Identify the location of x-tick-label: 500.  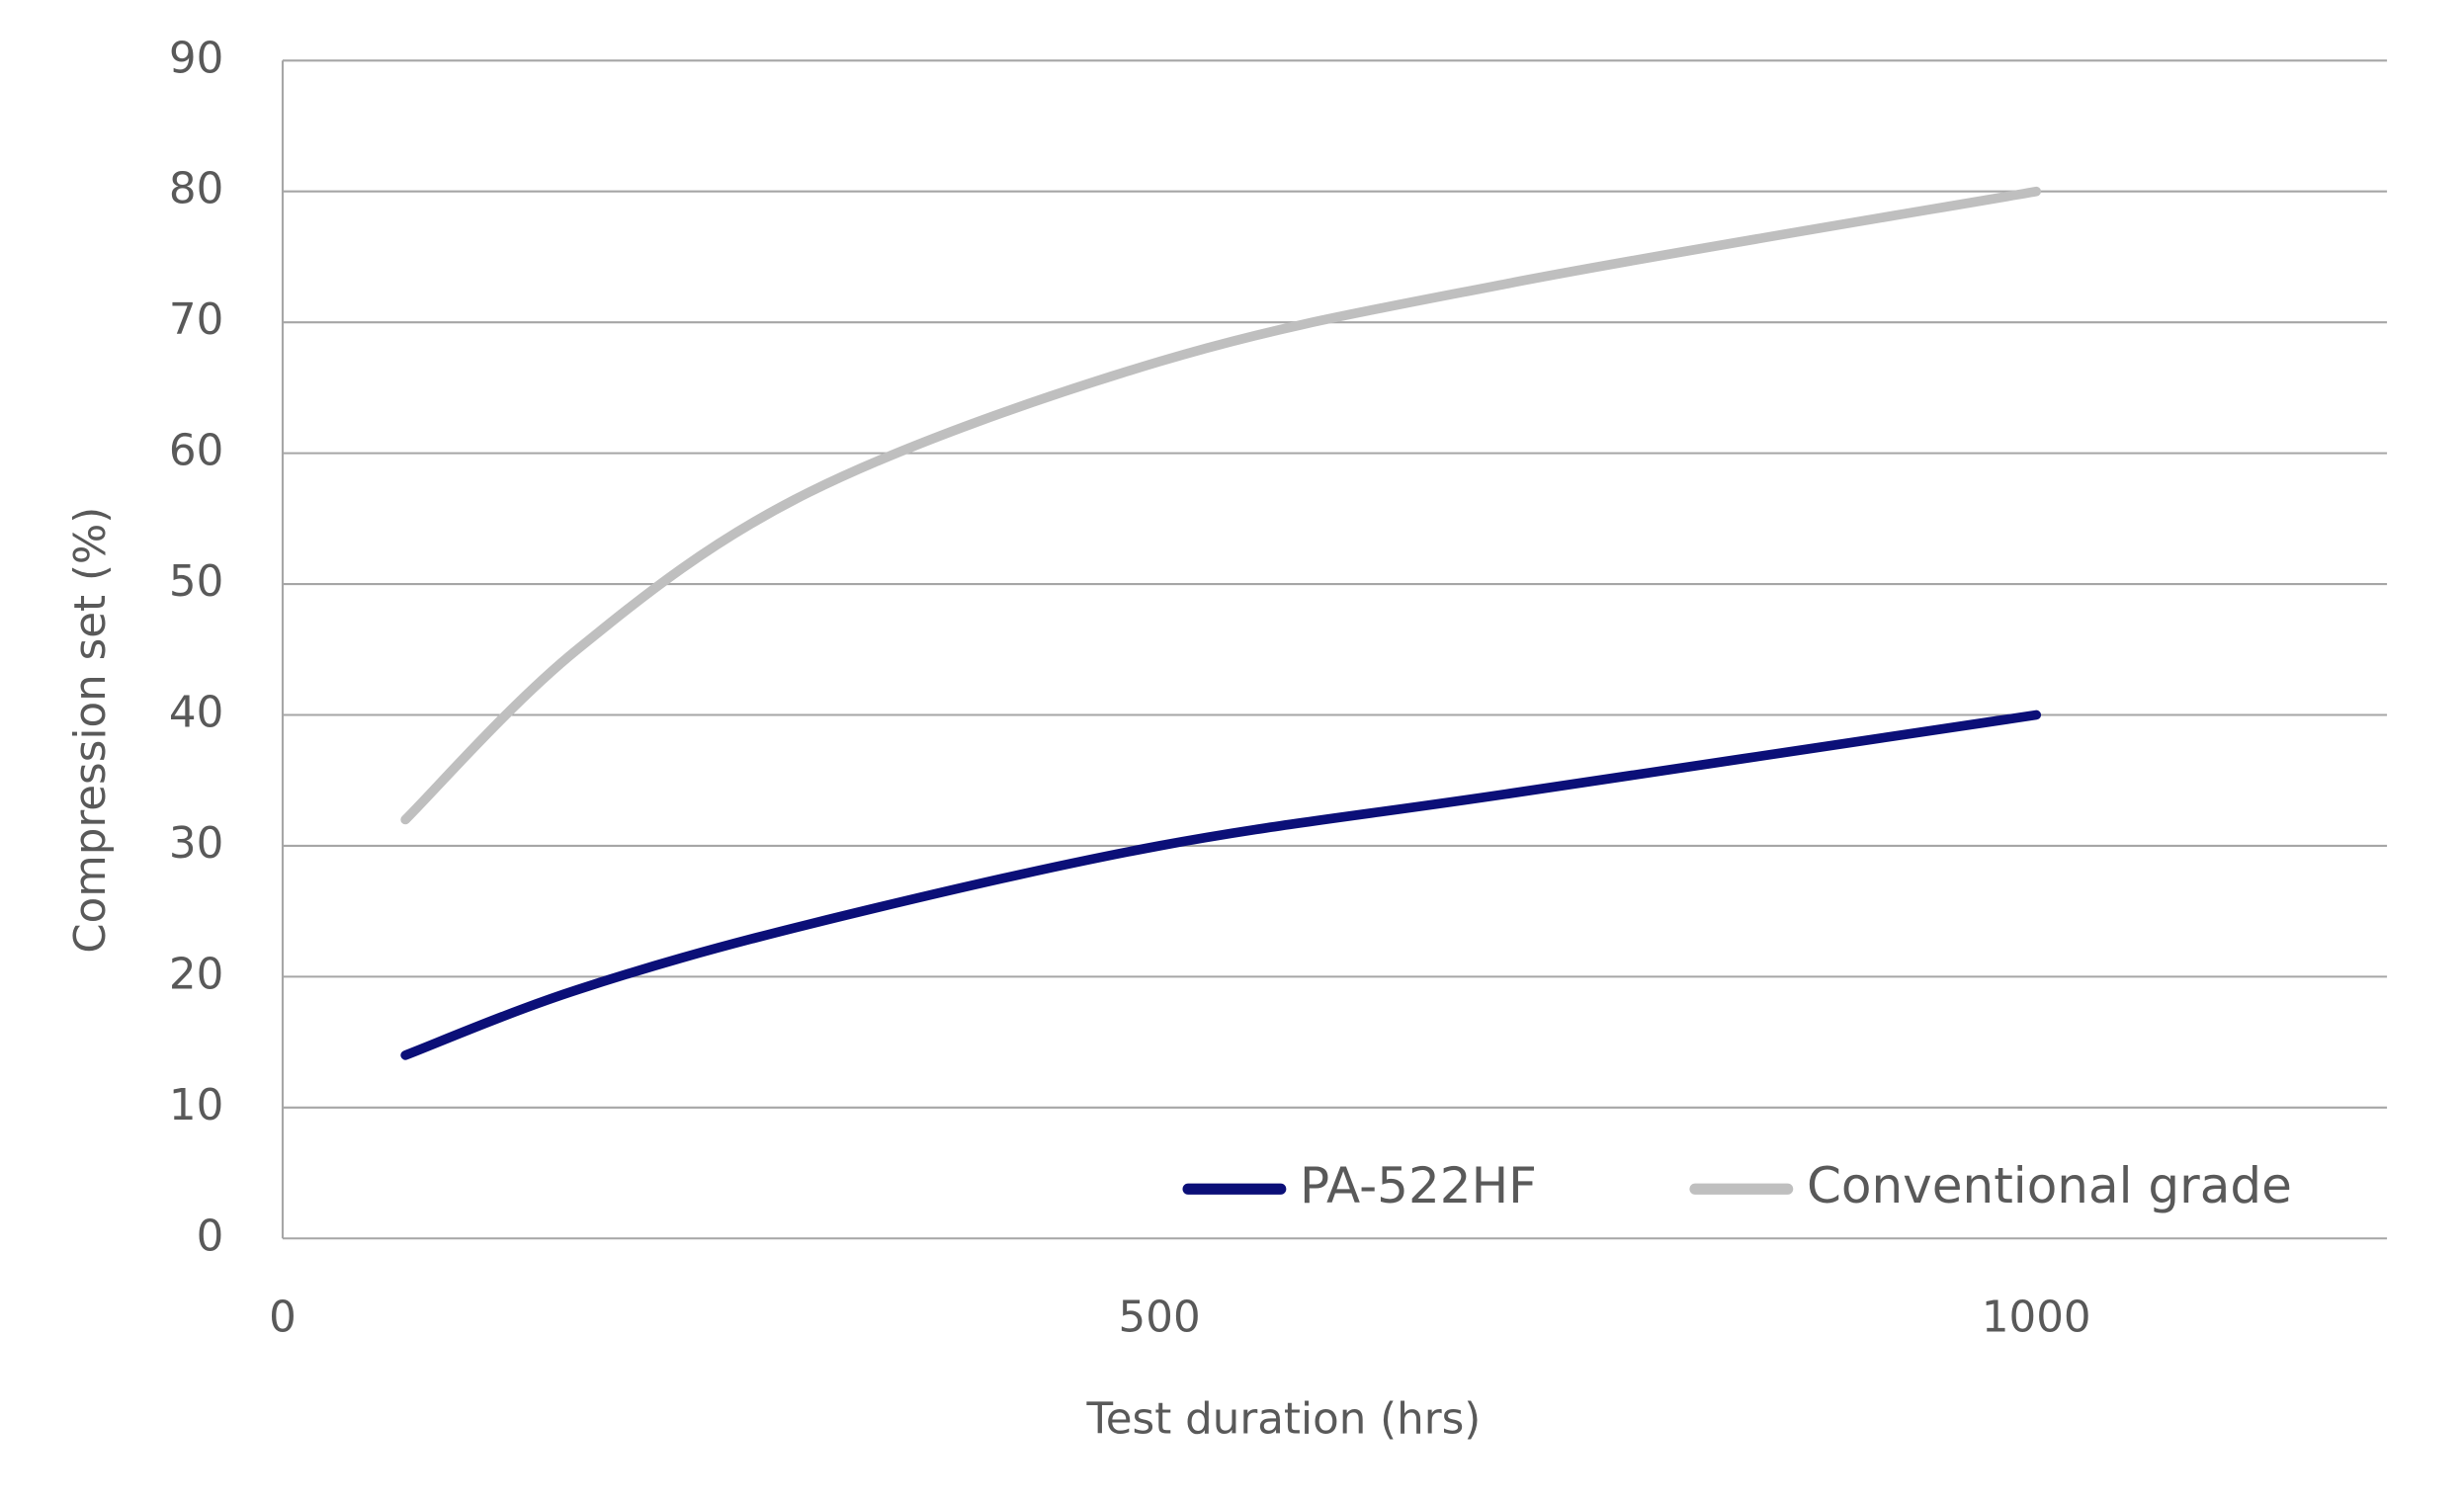
(1160, 1319).